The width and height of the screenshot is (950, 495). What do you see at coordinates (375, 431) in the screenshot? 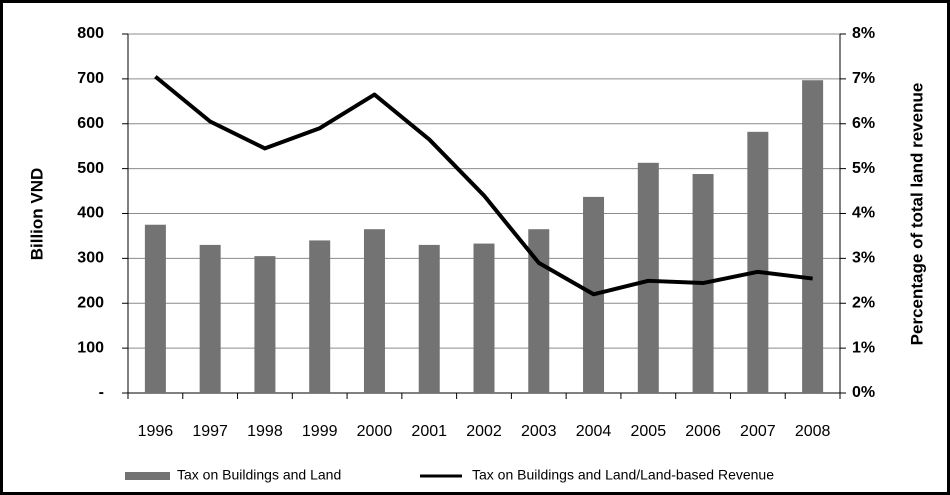
I see `x-tick-label: 2000` at bounding box center [375, 431].